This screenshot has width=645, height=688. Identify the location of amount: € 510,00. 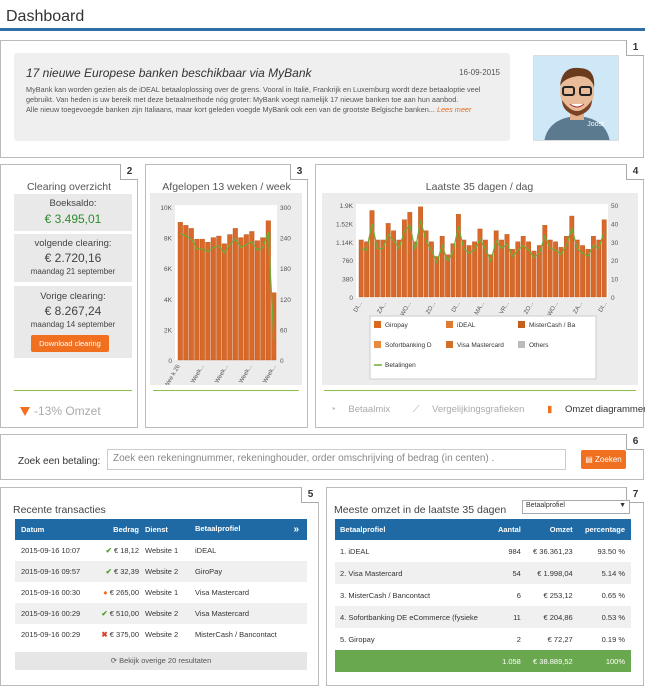
(124, 613).